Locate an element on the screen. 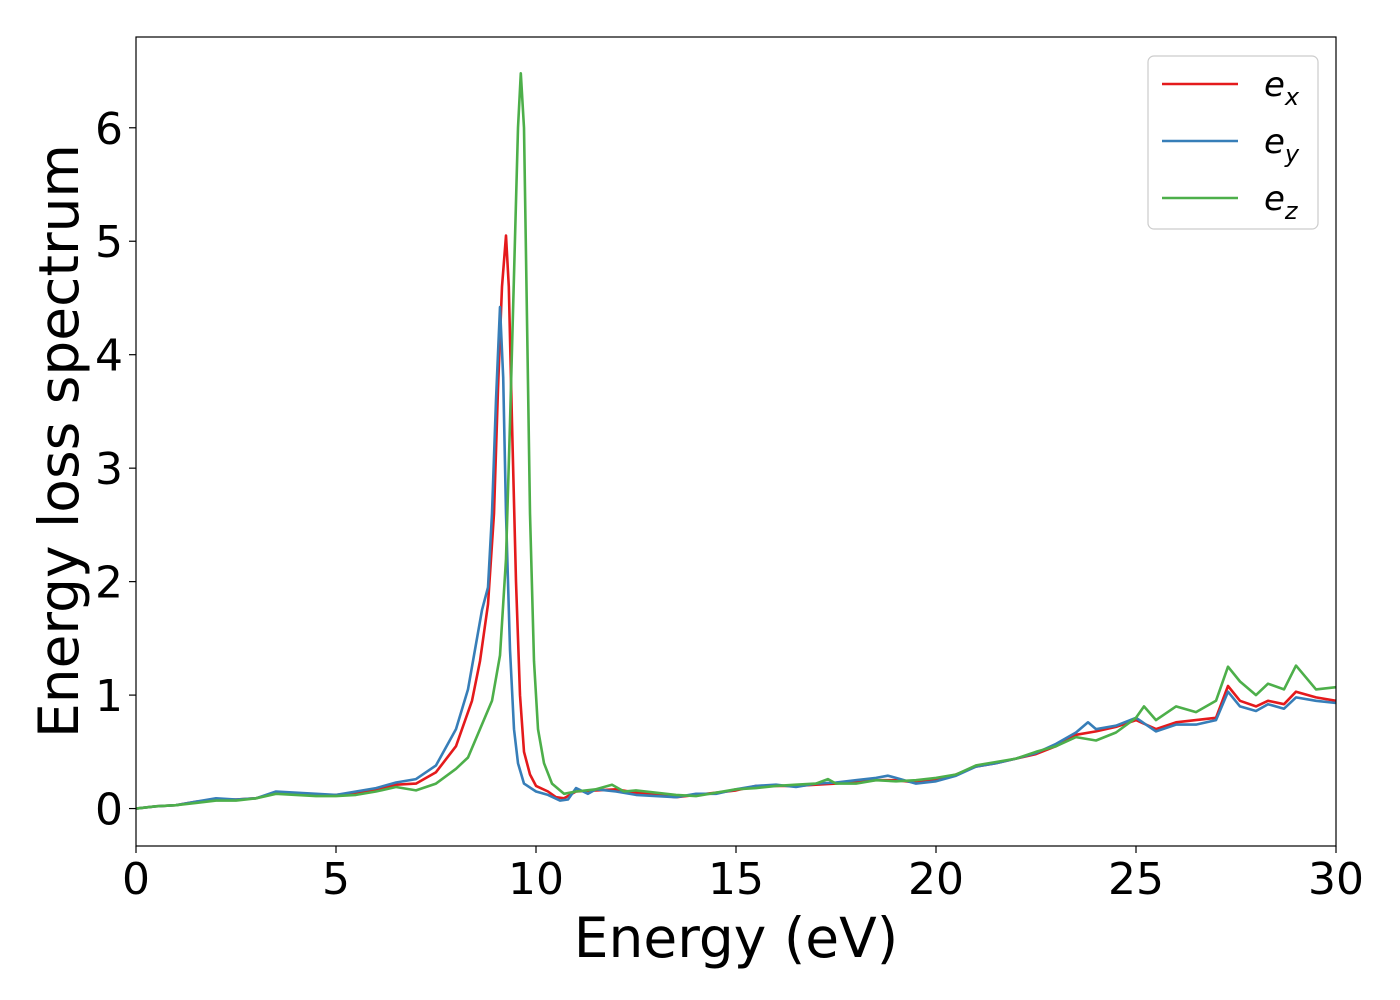  legend-label-z: ez is located at coordinates (1281, 202).